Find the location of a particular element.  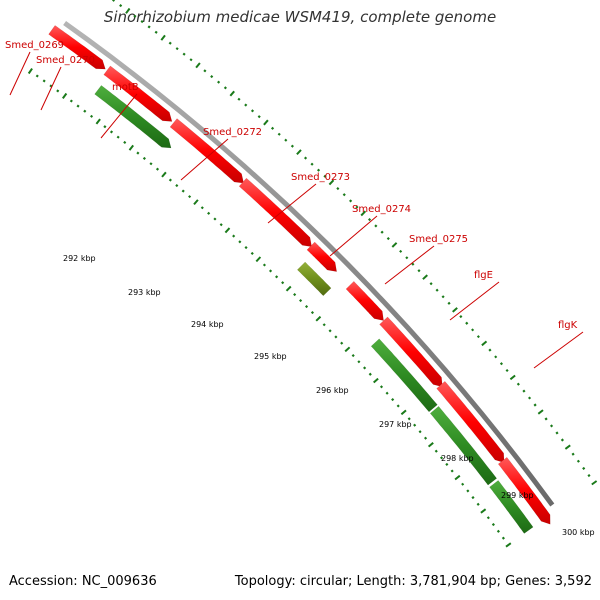

cds-flge-region is located at coordinates (411, 352).